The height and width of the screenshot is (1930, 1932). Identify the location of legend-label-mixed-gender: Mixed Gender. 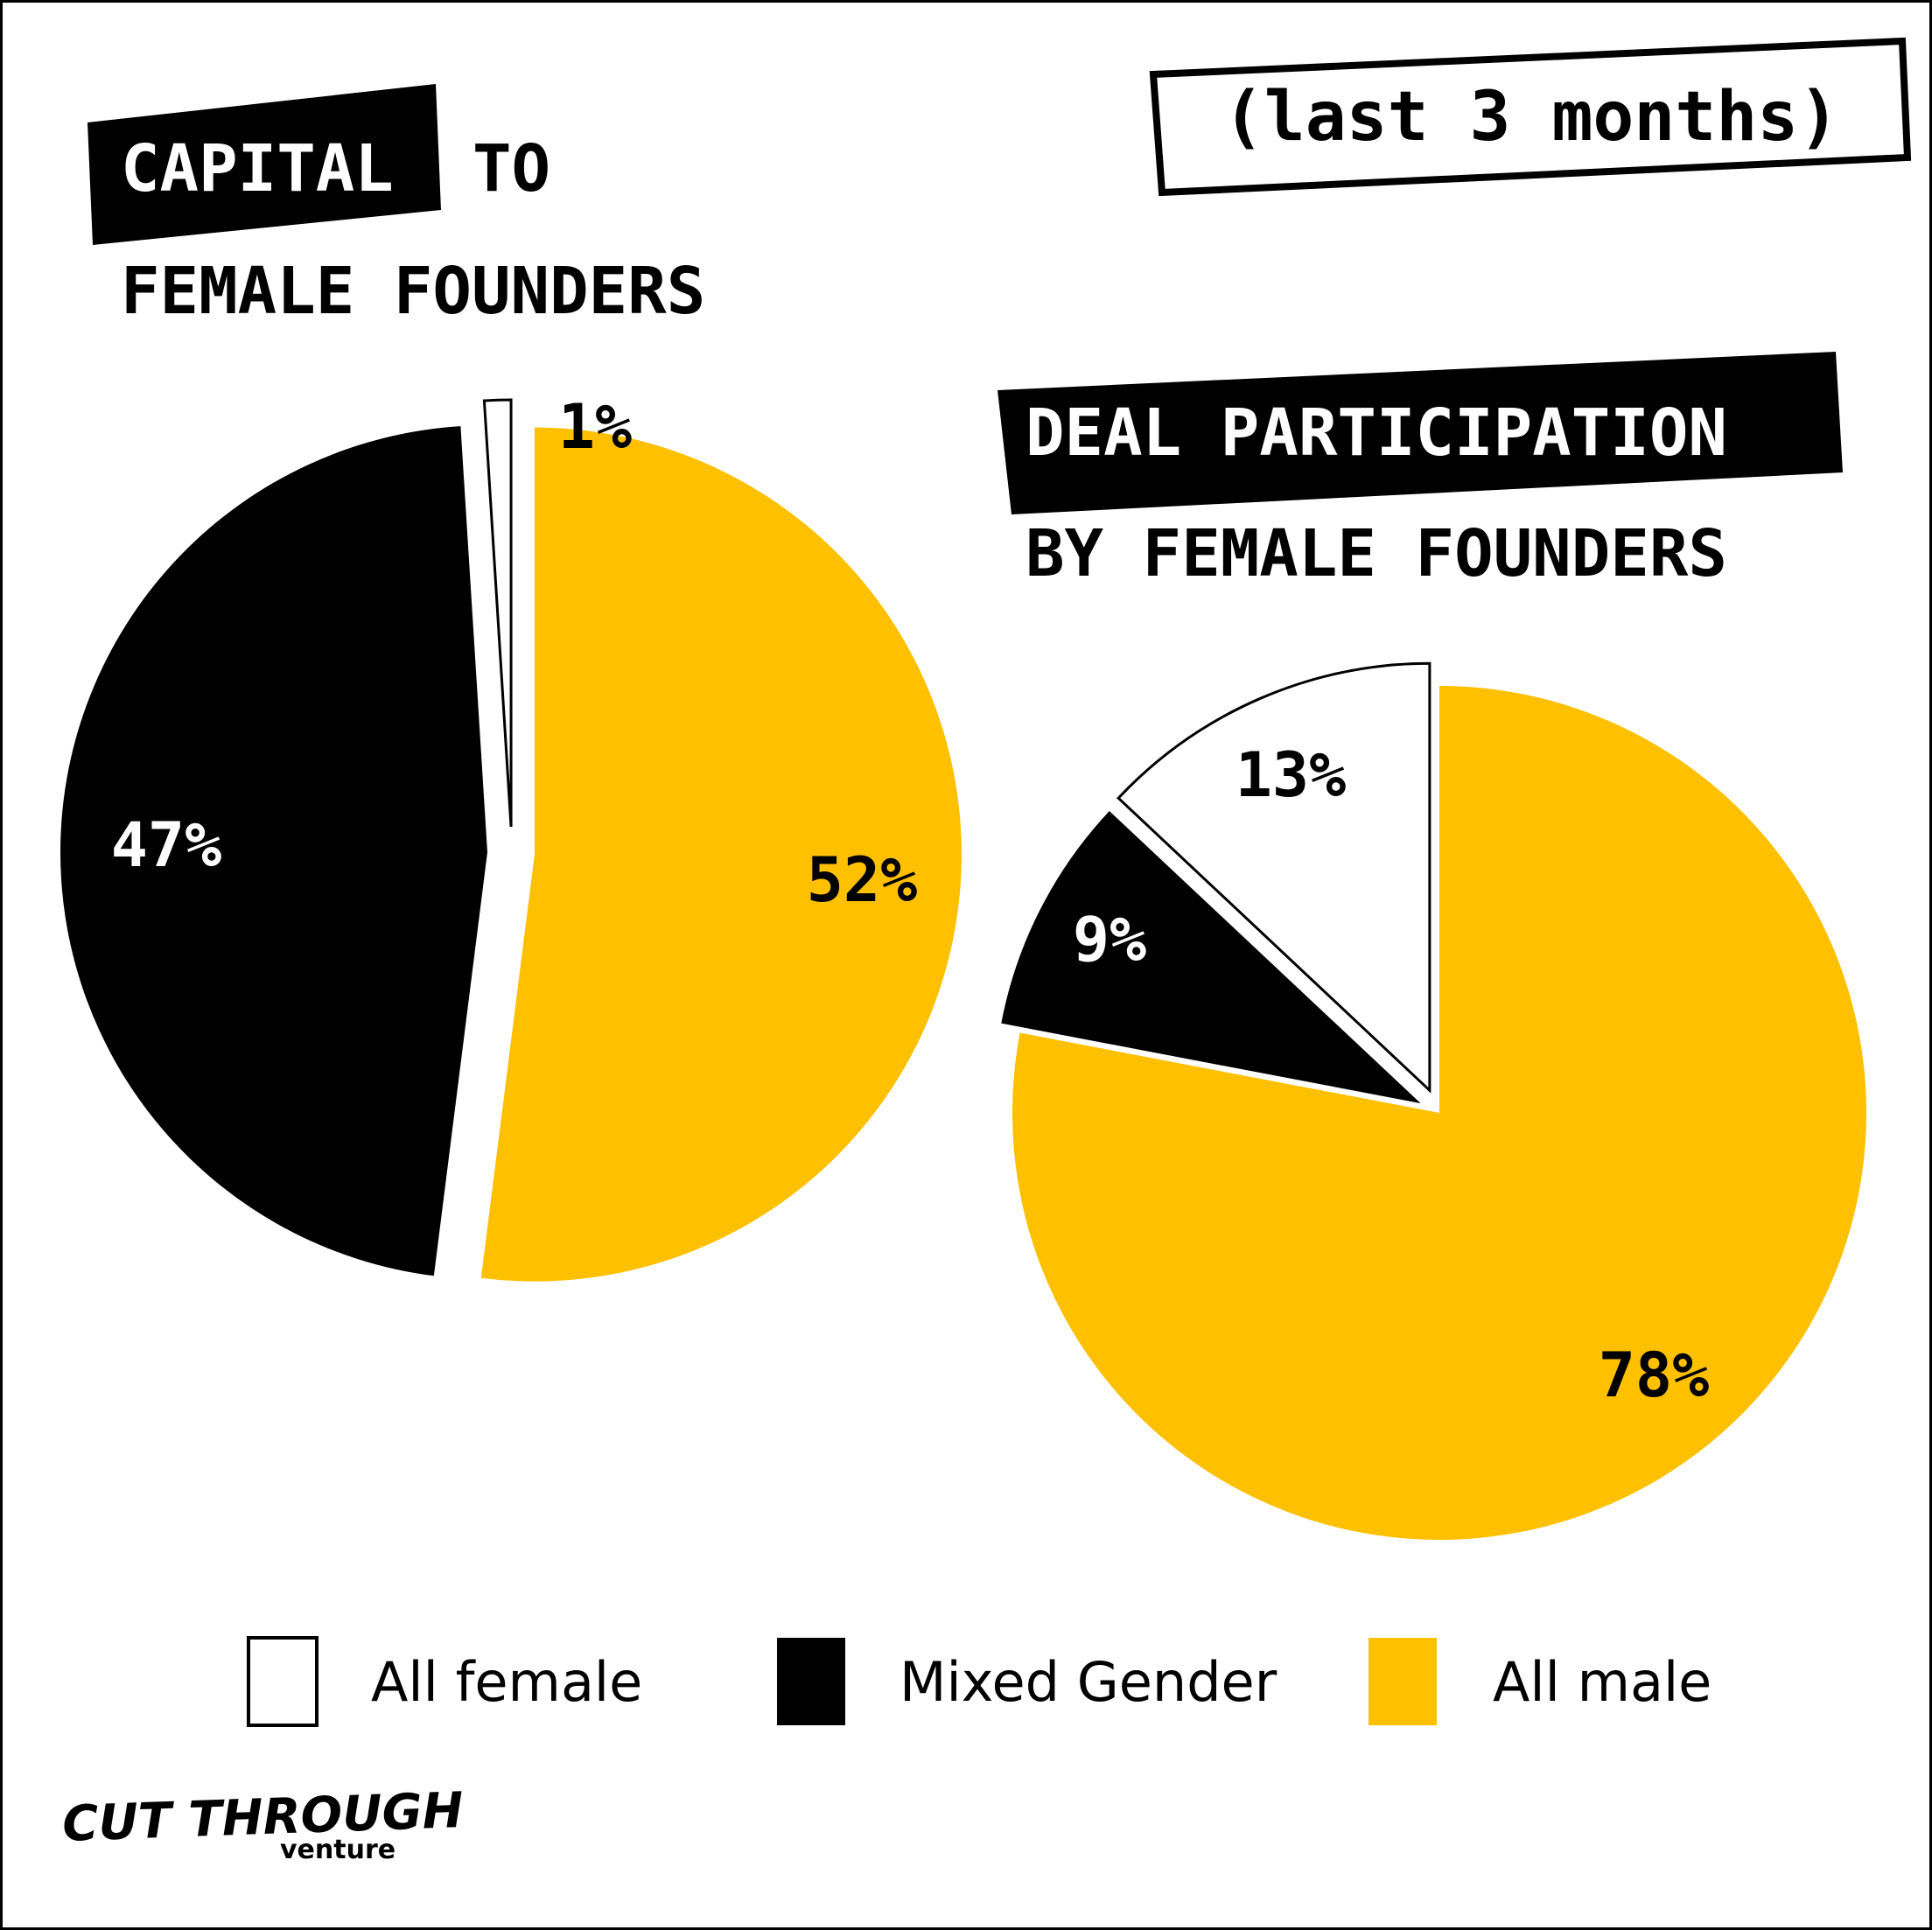
(1089, 1682).